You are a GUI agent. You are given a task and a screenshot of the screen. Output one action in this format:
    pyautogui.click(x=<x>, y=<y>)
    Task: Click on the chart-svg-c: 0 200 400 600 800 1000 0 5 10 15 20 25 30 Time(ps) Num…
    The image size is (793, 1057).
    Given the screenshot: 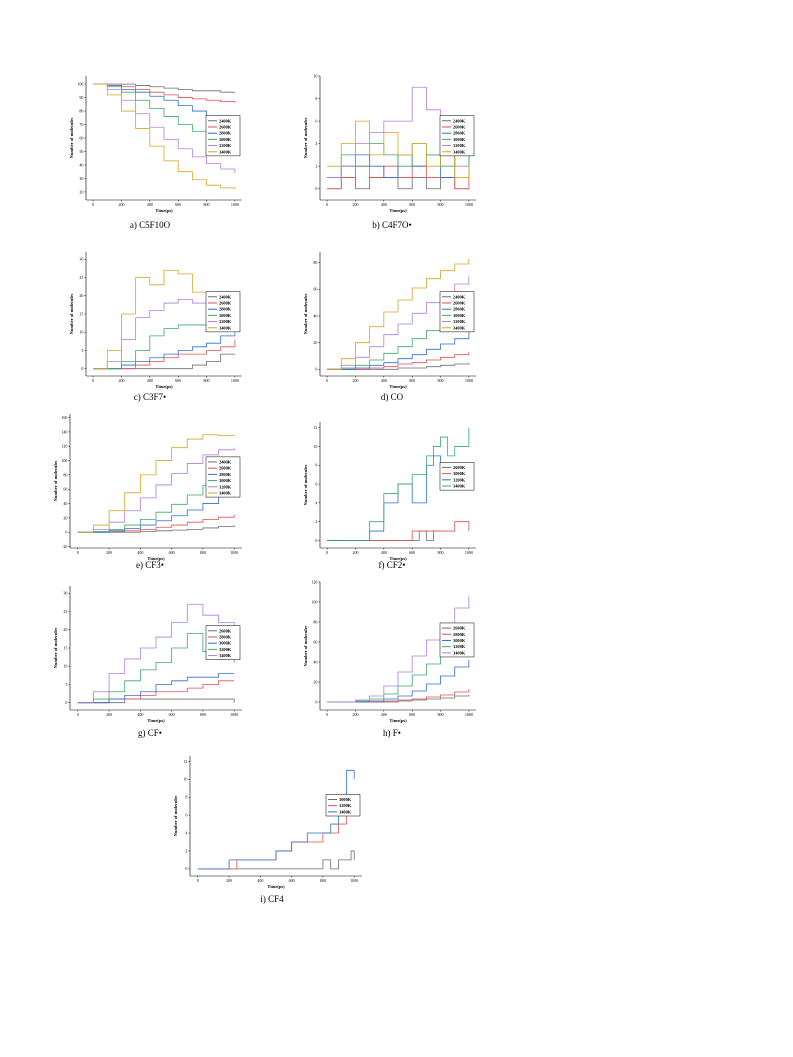 What is the action you would take?
    pyautogui.click(x=155, y=320)
    